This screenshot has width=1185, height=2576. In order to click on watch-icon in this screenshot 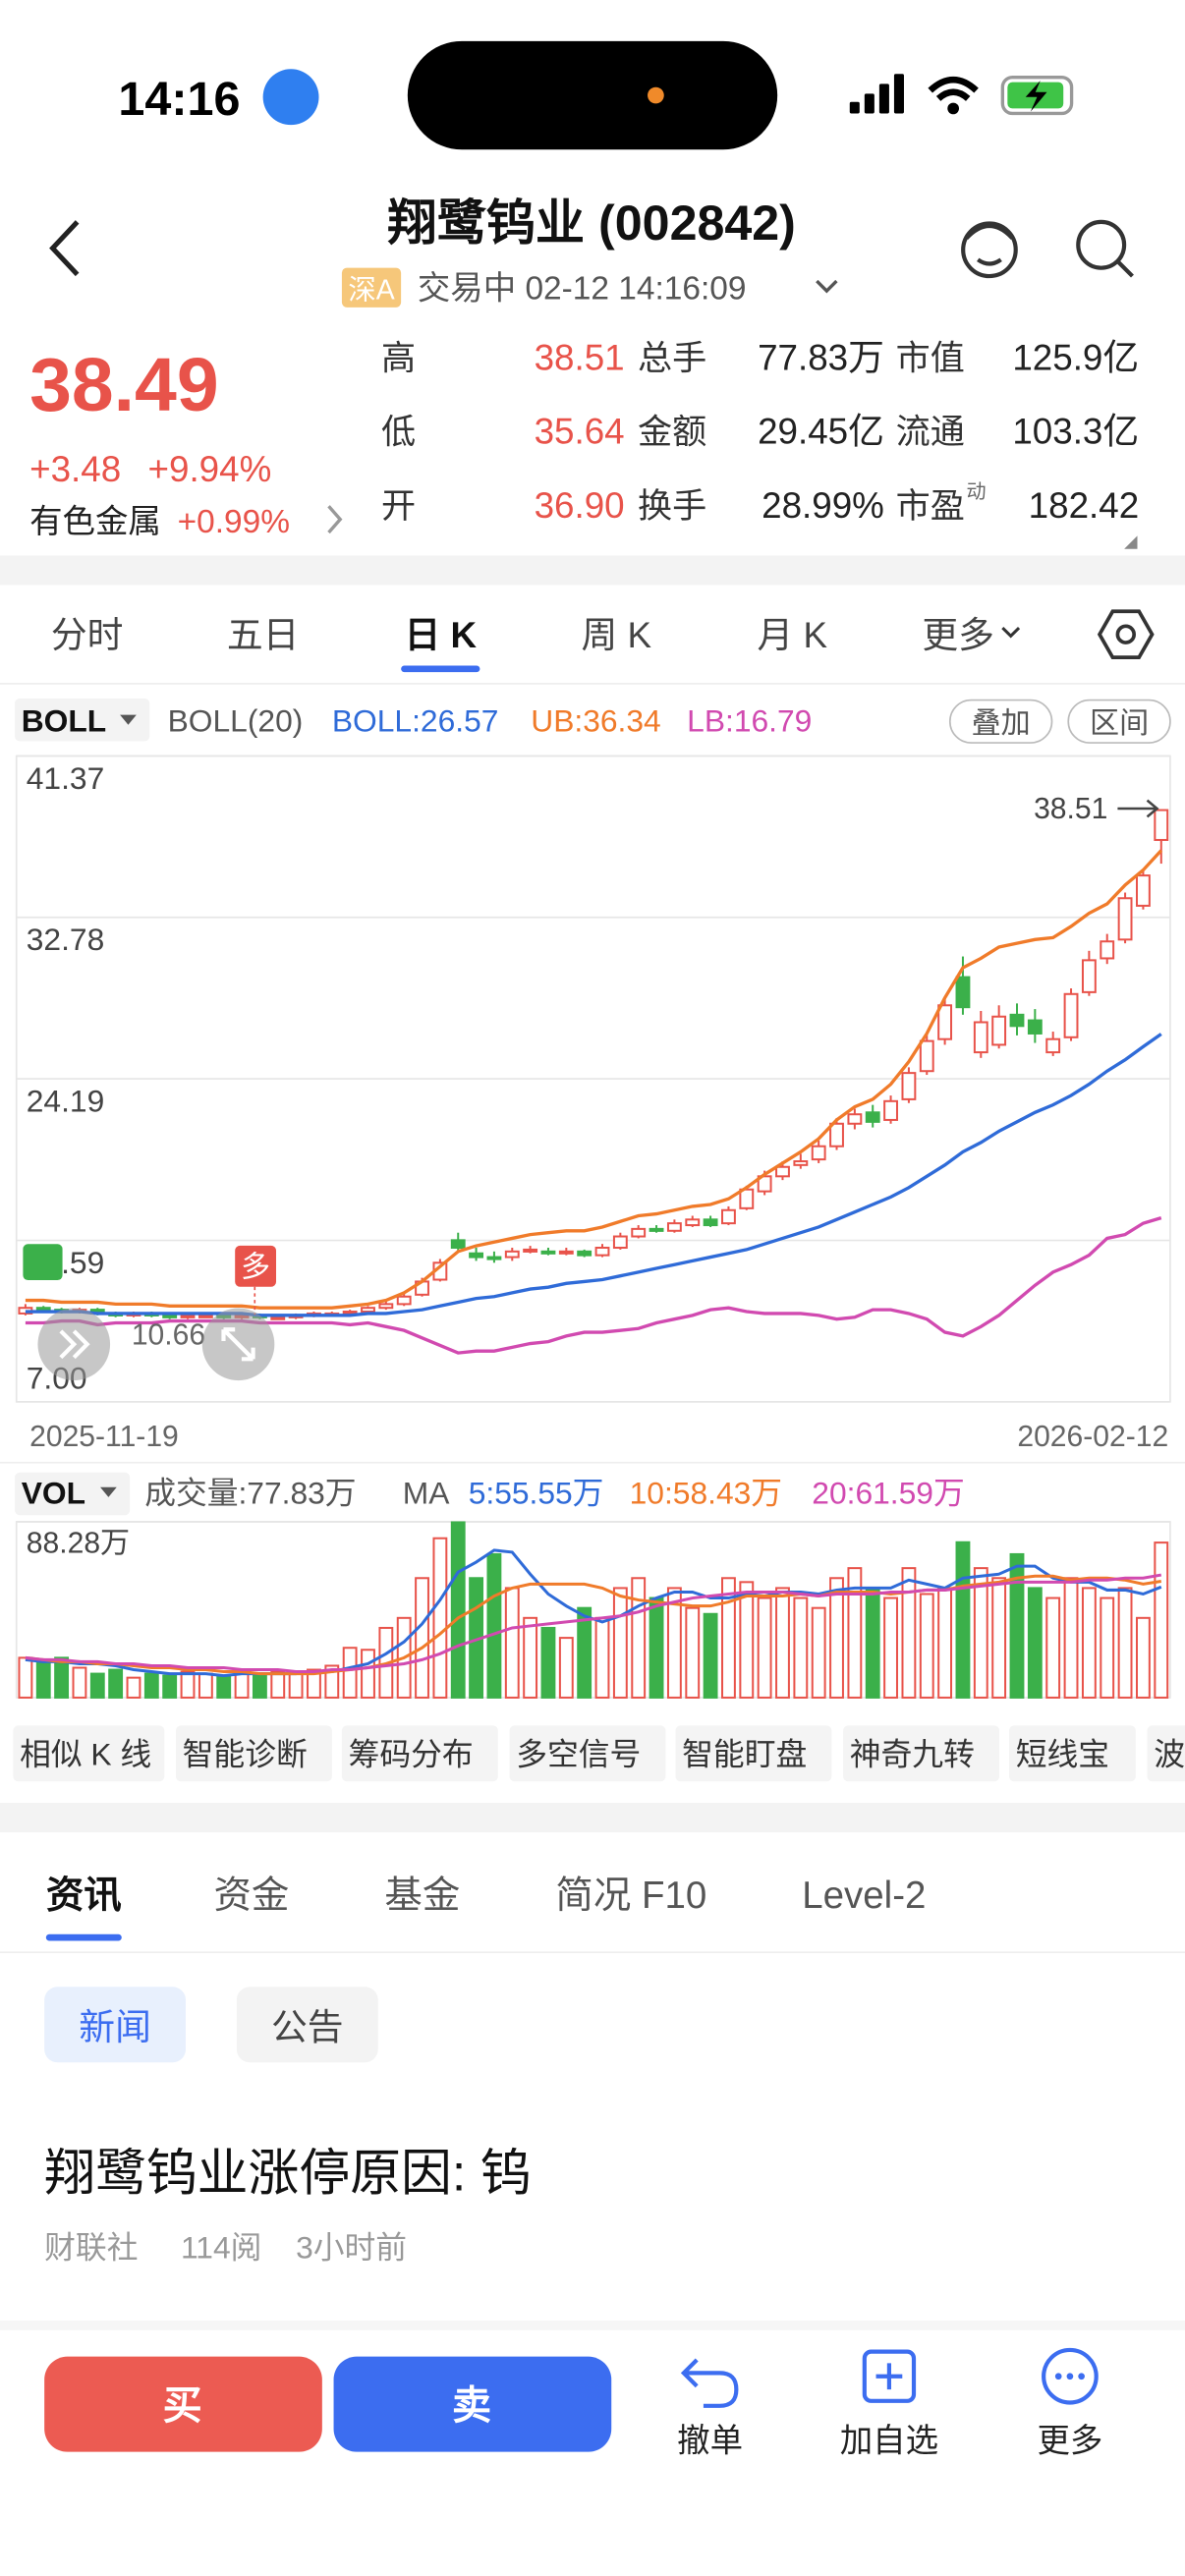, I will do `click(890, 2376)`.